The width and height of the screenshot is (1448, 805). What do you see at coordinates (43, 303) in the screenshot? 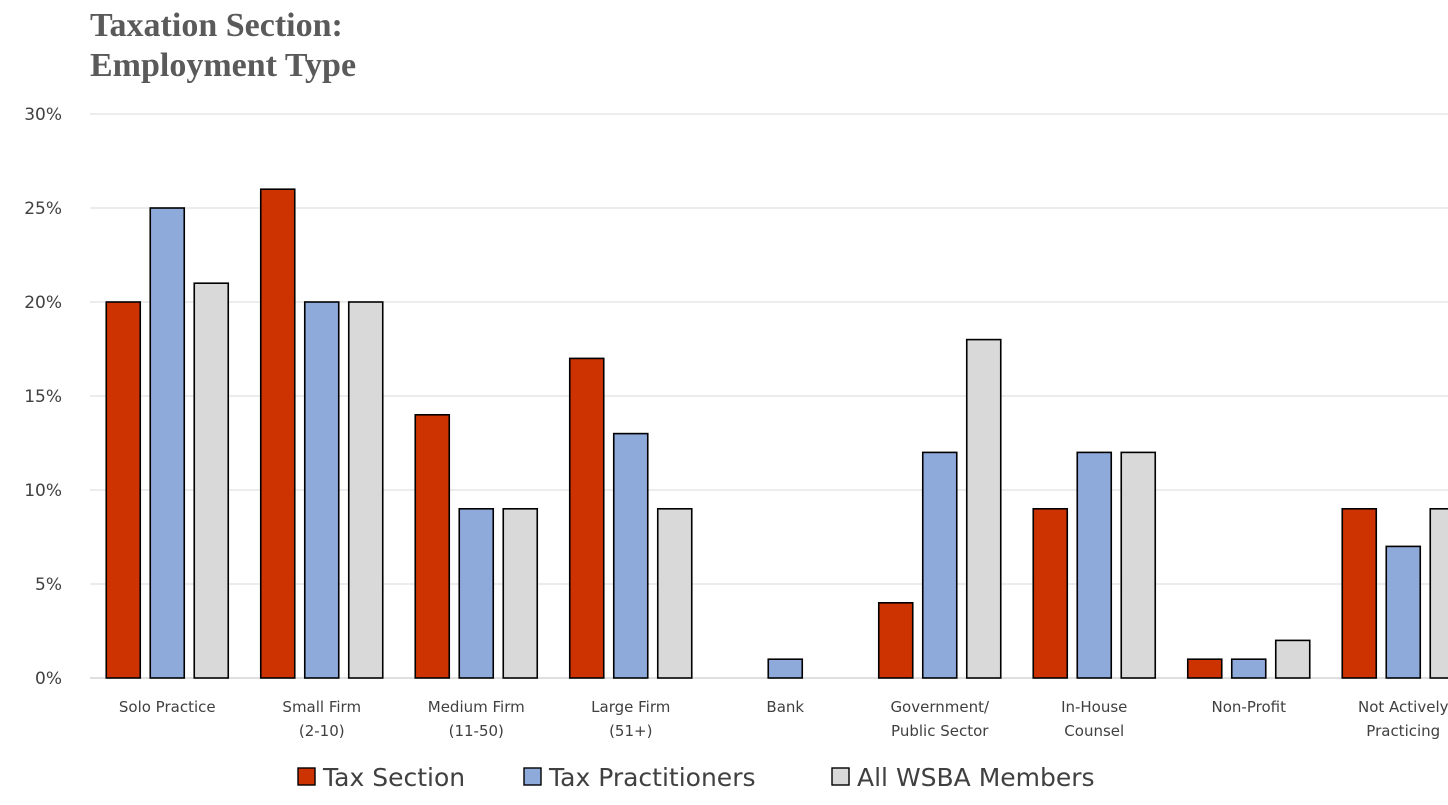
I see `y-tick-label: 20%` at bounding box center [43, 303].